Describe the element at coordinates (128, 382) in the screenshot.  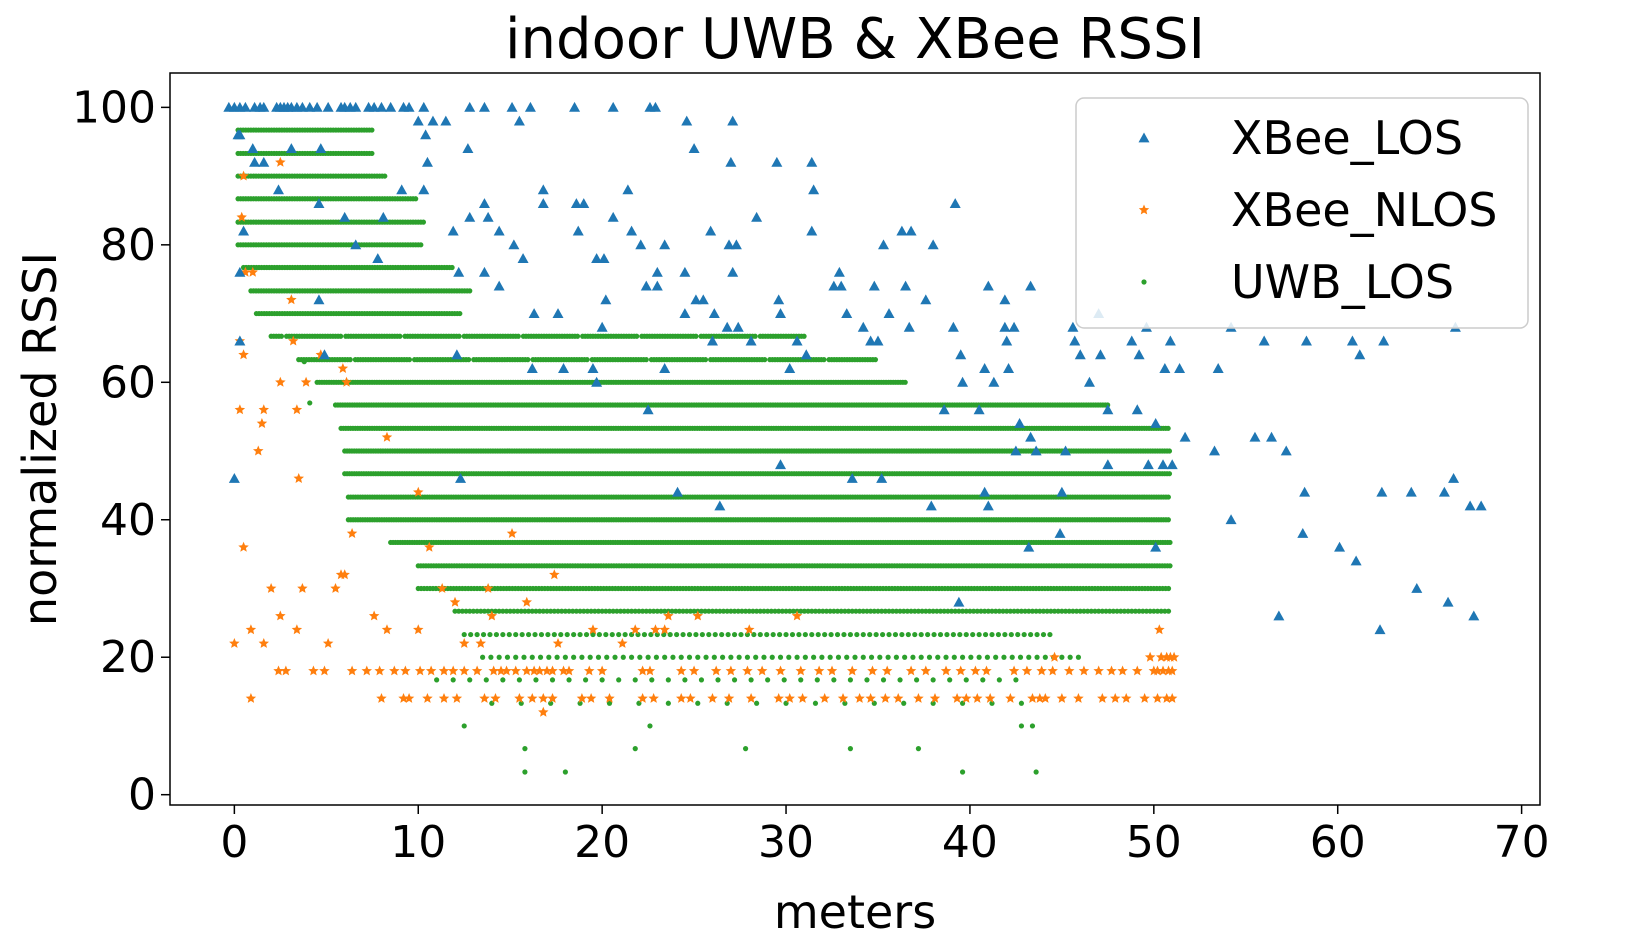
I see `y-tick-label: 60` at that location.